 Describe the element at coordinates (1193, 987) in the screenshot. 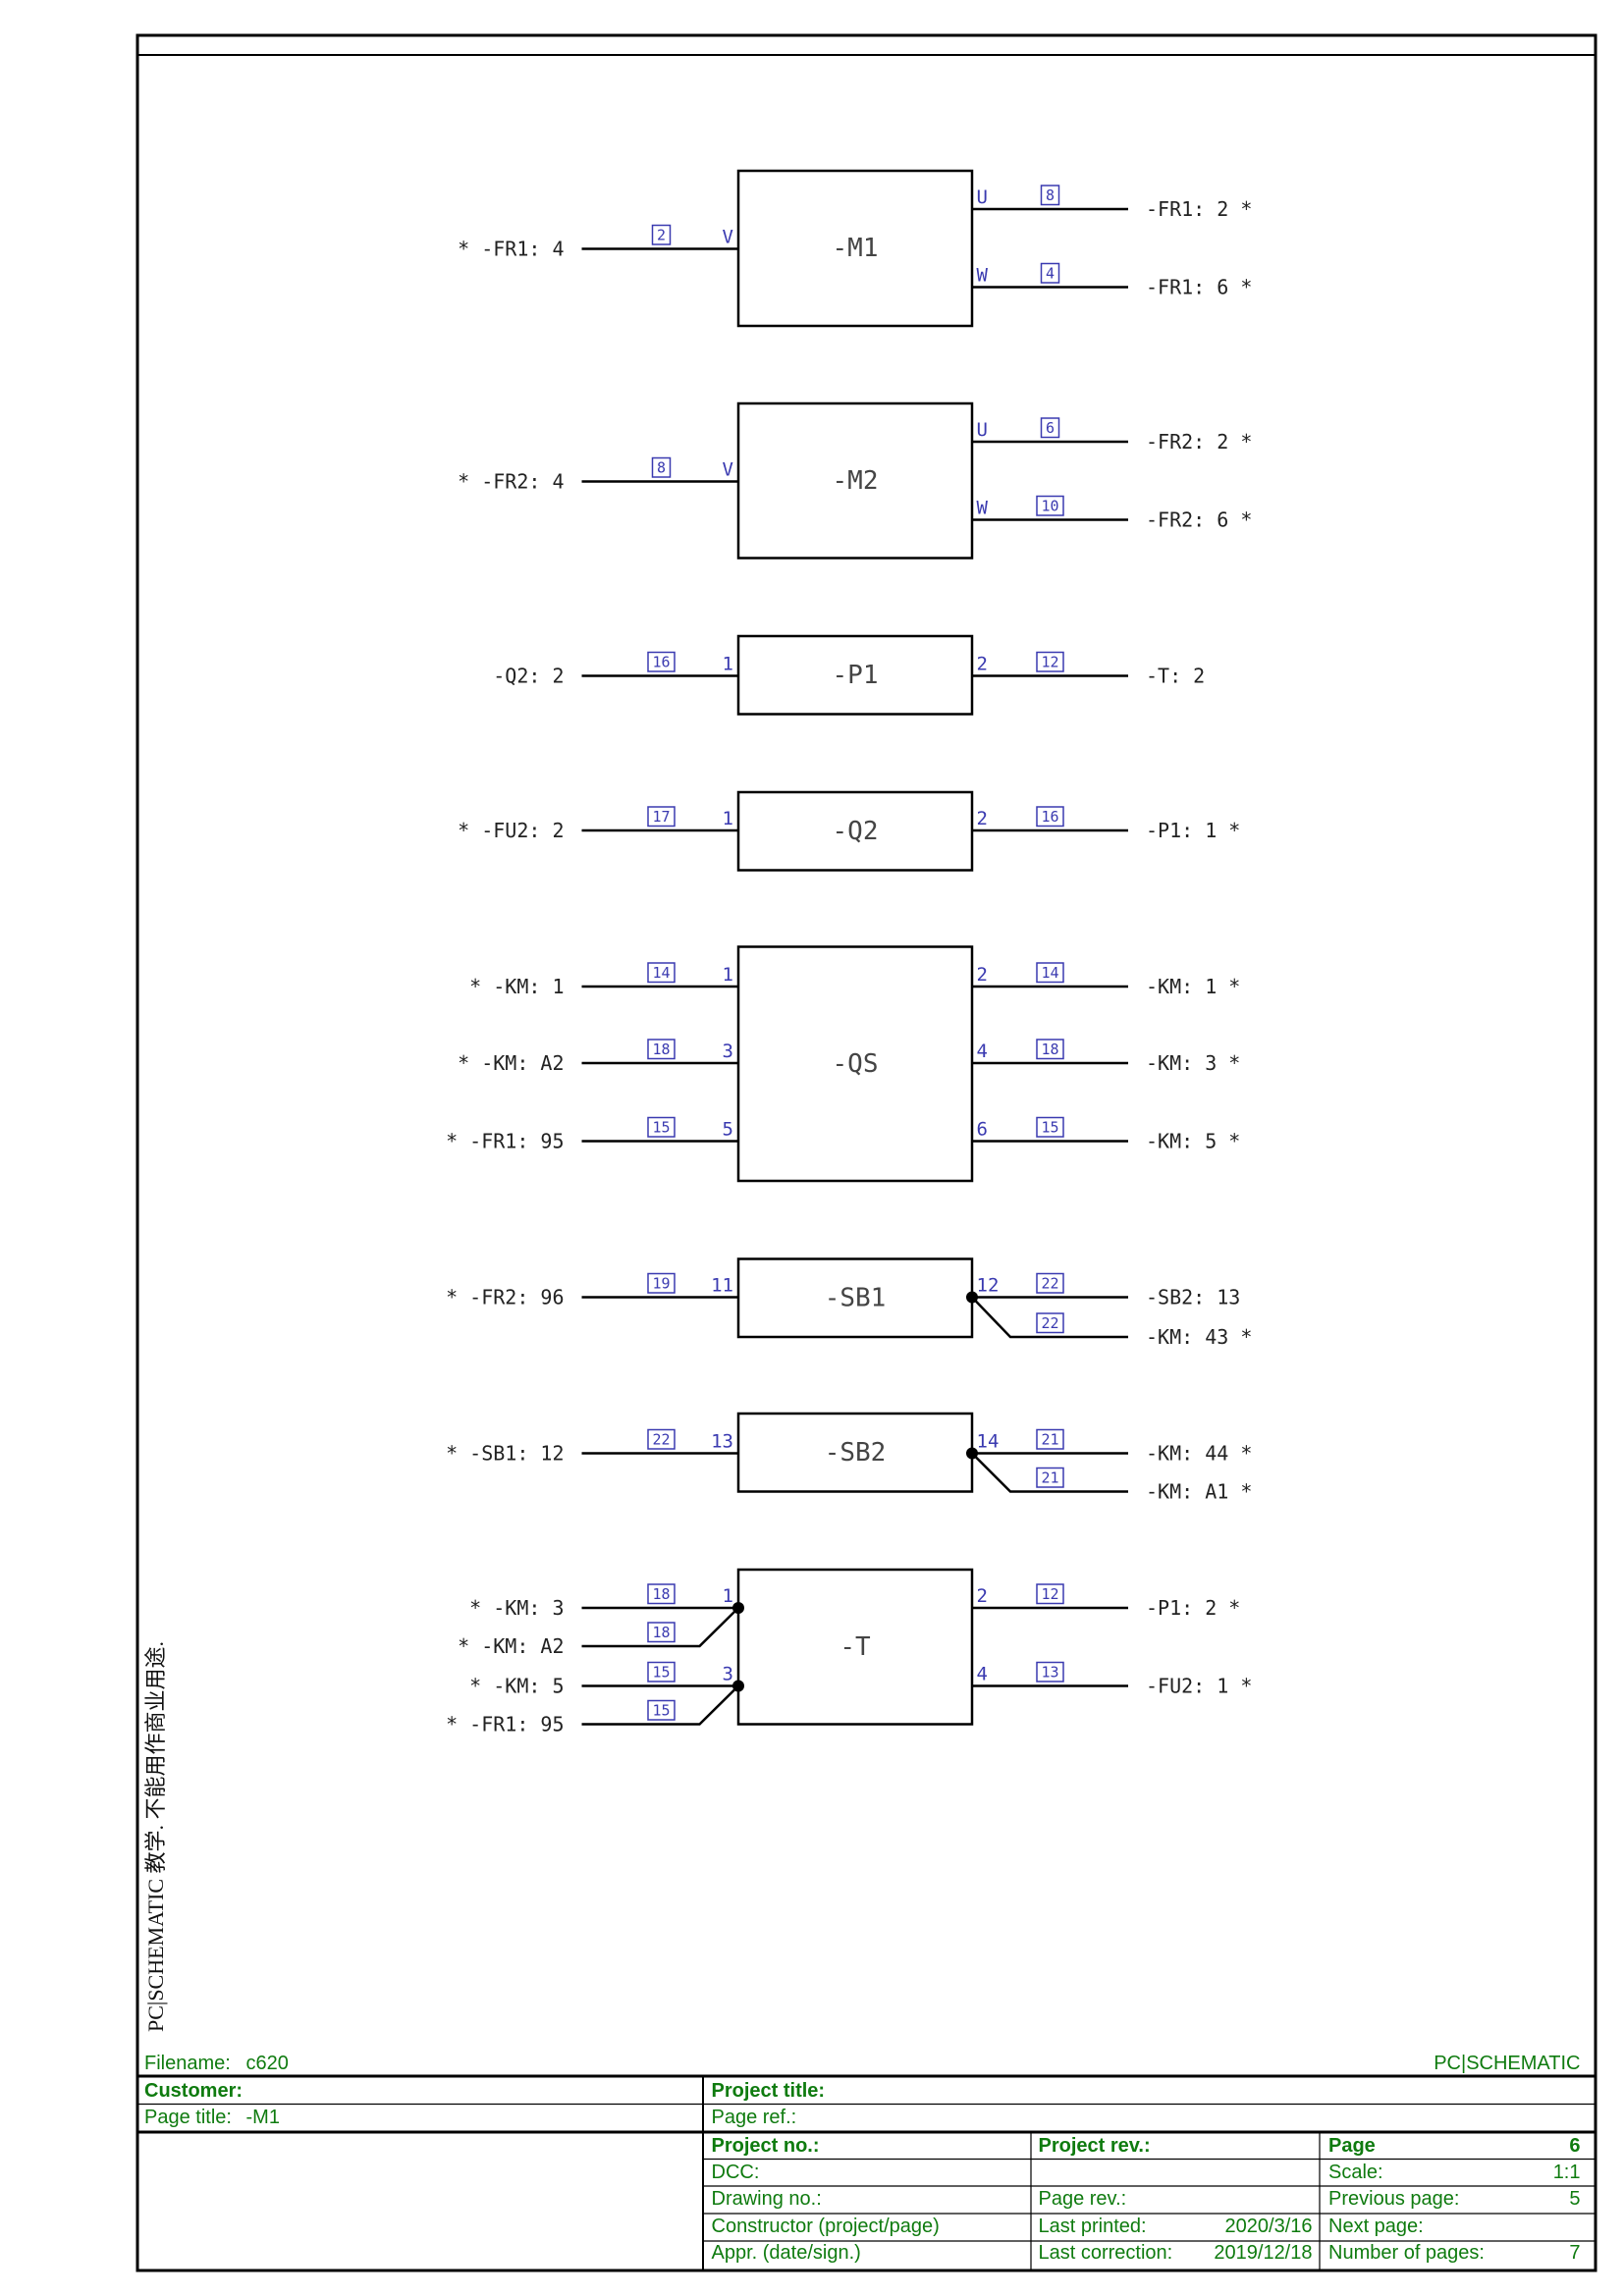

I see `connection-label: -KM: 1 *` at that location.